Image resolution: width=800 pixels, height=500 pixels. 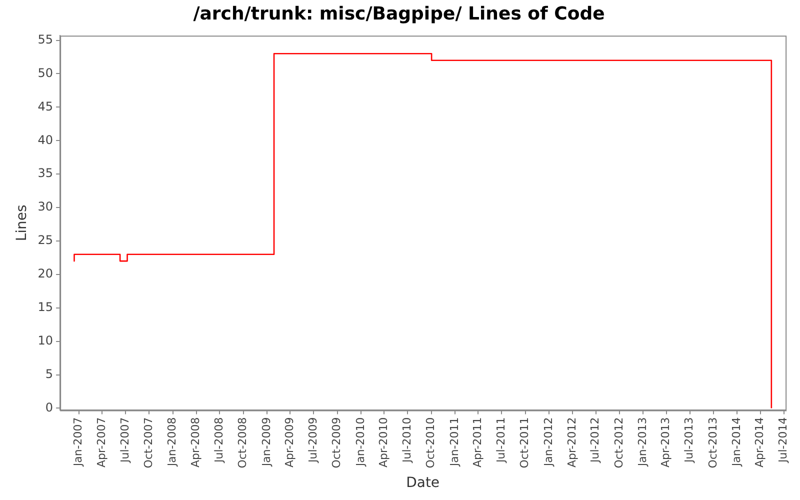 I want to click on x-tick-label: Jan-2012, so click(x=548, y=442).